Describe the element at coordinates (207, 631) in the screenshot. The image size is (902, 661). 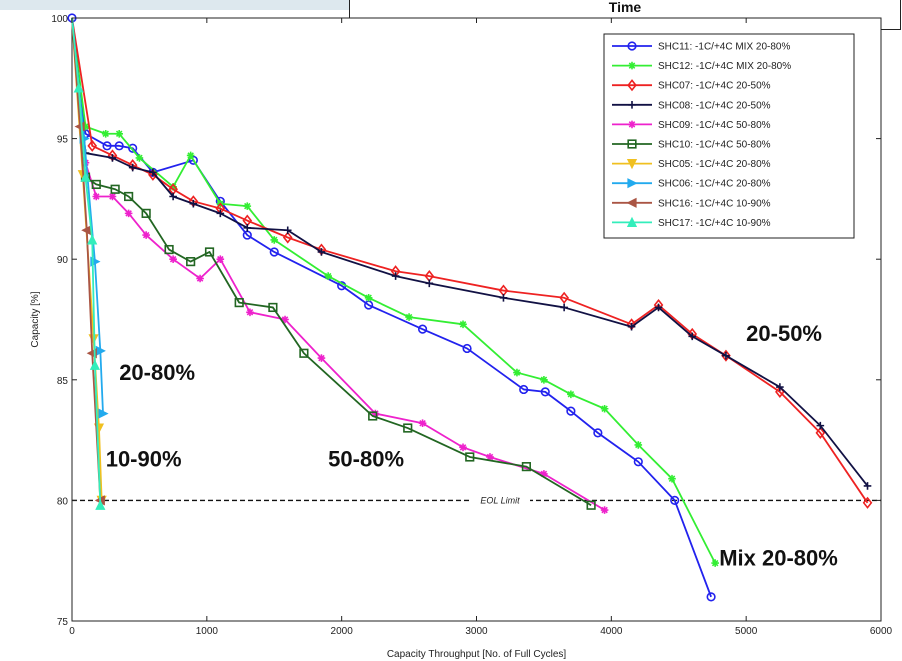
I see `x-tick-label: 1000` at that location.